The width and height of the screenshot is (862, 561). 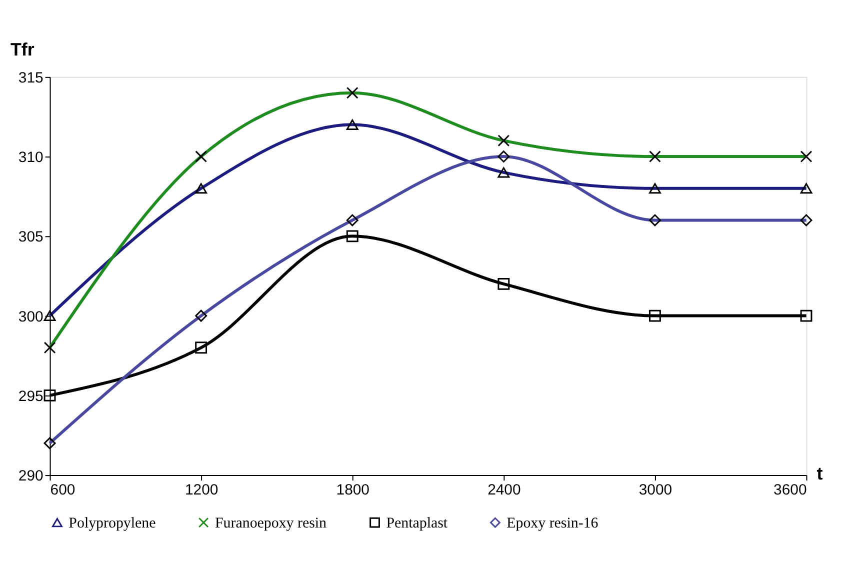 I want to click on legend-label: Epoxy resin-16, so click(x=552, y=524).